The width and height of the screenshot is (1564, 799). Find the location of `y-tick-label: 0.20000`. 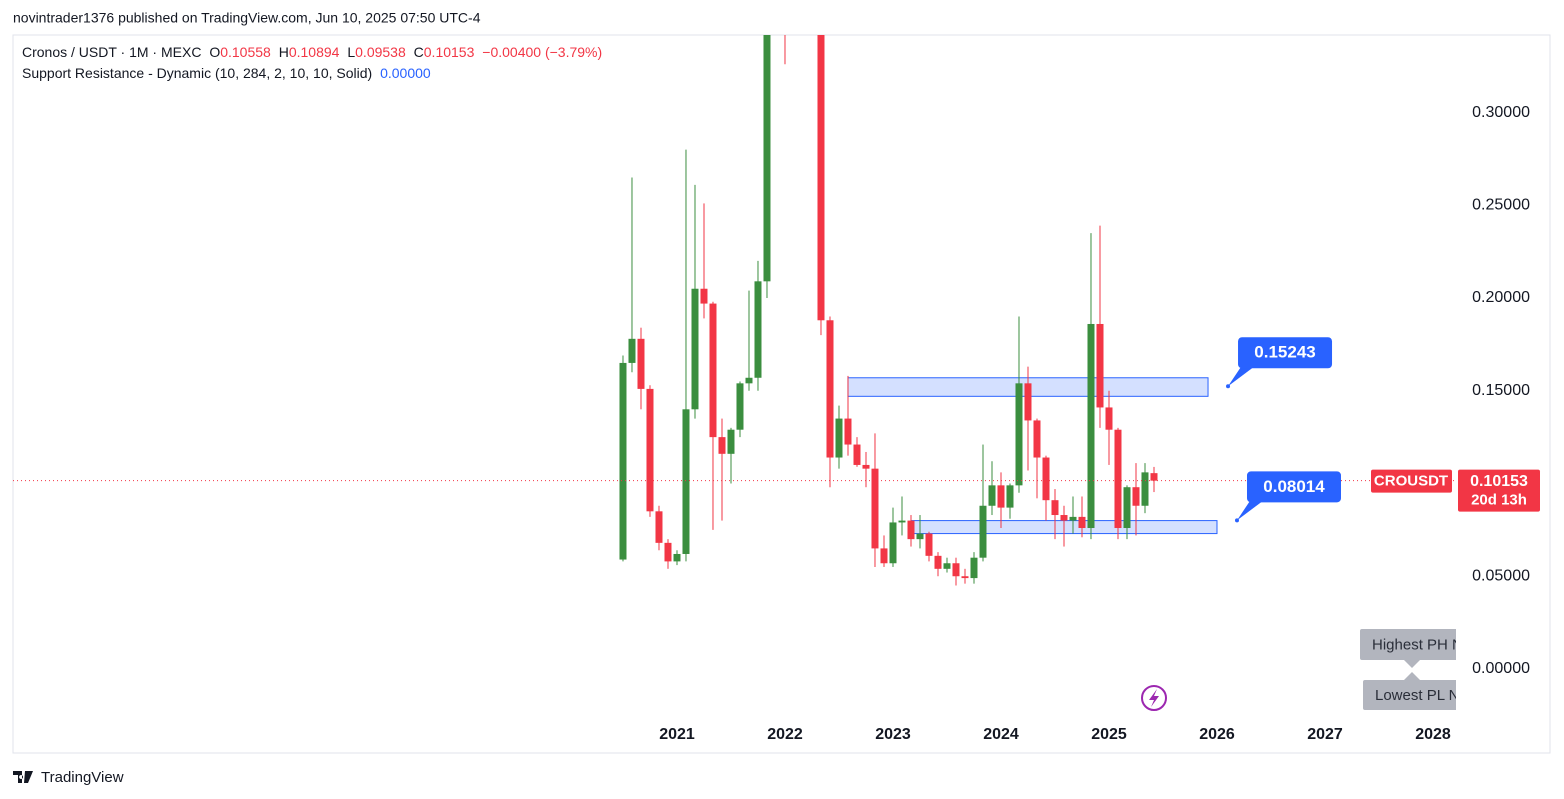

y-tick-label: 0.20000 is located at coordinates (1501, 297).